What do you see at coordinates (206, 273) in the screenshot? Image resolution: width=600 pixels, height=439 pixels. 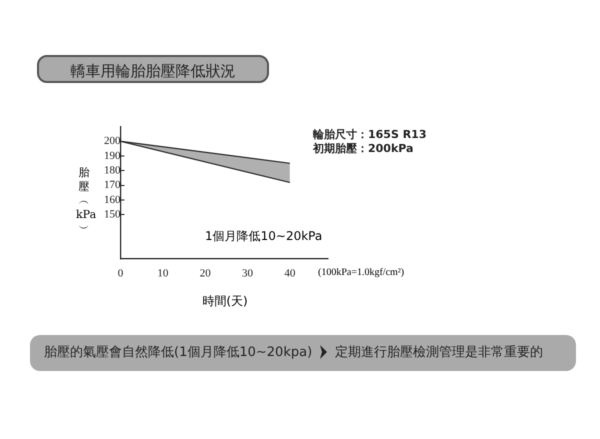 I see `x-tick-label: 20` at bounding box center [206, 273].